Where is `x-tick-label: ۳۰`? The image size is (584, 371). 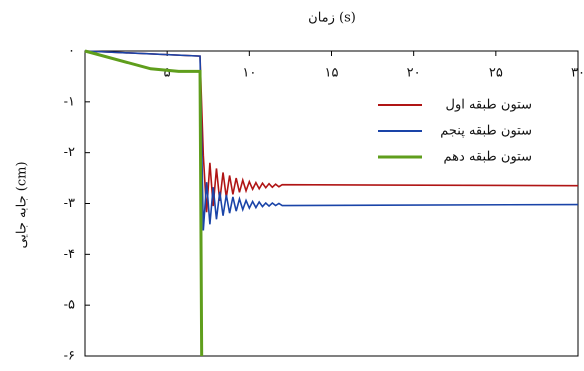 x-tick-label: ۳۰ is located at coordinates (577, 73).